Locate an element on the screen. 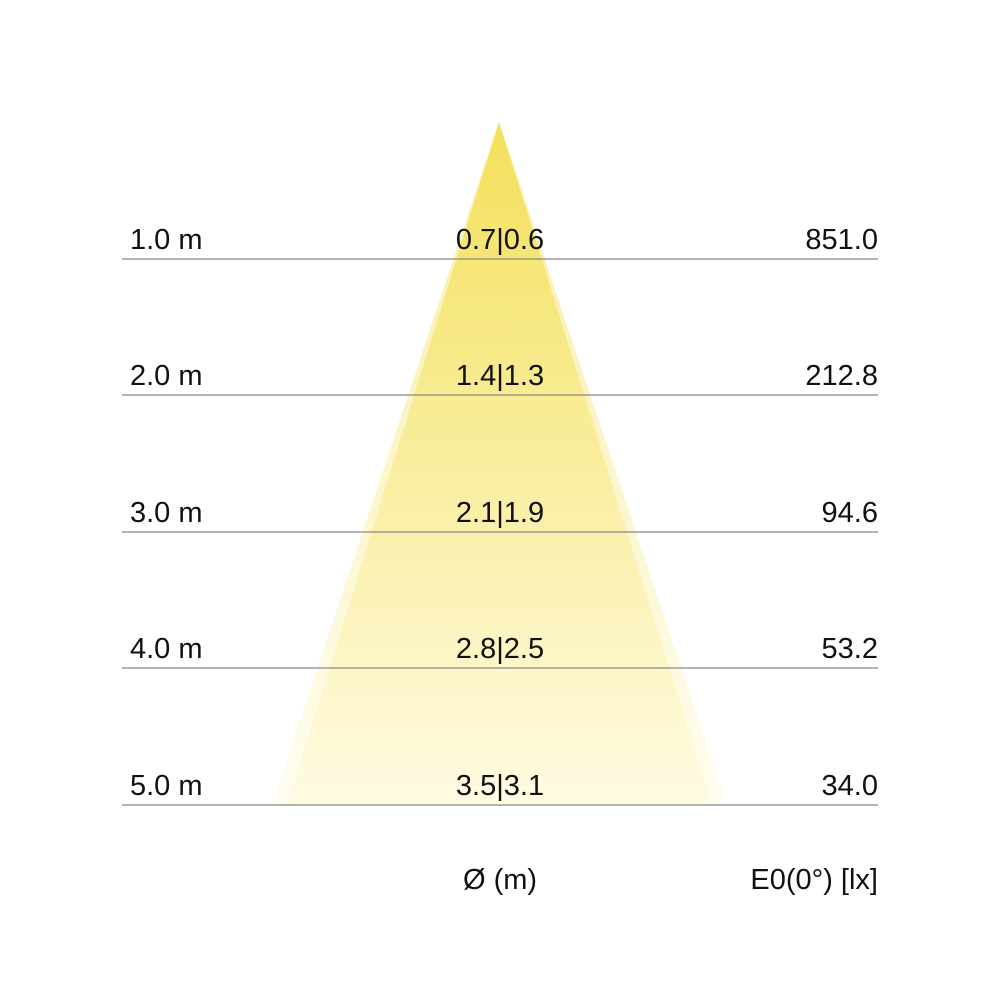 This screenshot has width=1000, height=1000. illuminance-value: 94.6 is located at coordinates (849, 513).